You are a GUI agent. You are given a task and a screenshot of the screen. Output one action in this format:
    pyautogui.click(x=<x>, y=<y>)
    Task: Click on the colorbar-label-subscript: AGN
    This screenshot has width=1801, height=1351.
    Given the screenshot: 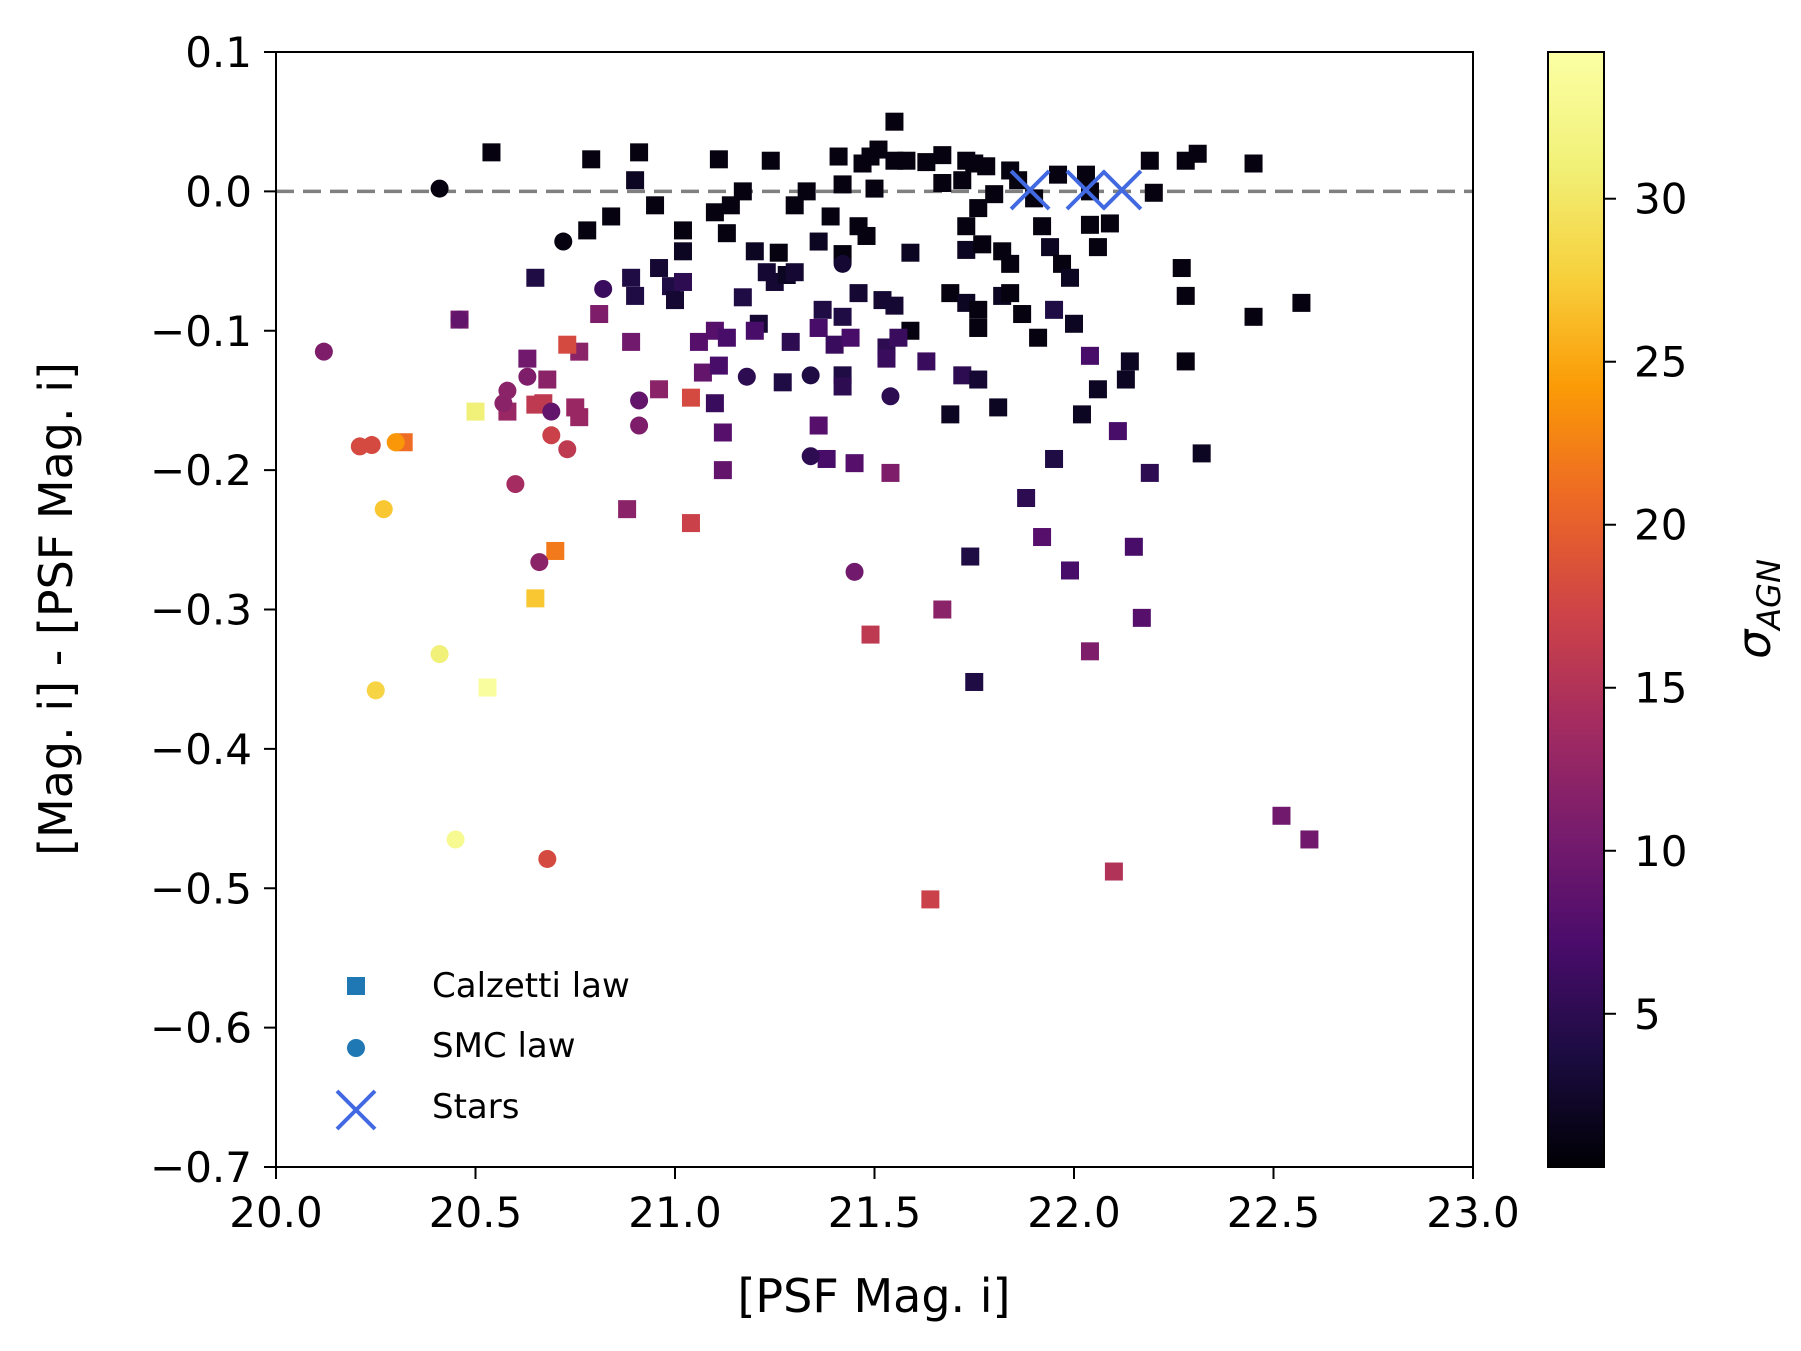 What is the action you would take?
    pyautogui.click(x=1769, y=595)
    